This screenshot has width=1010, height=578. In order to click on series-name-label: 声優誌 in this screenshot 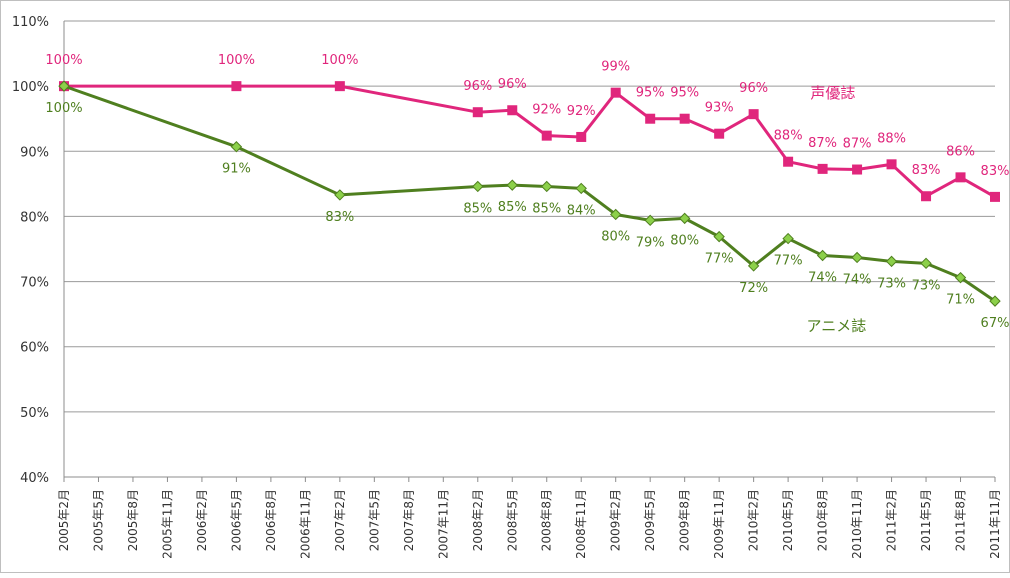, I will do `click(832, 93)`.